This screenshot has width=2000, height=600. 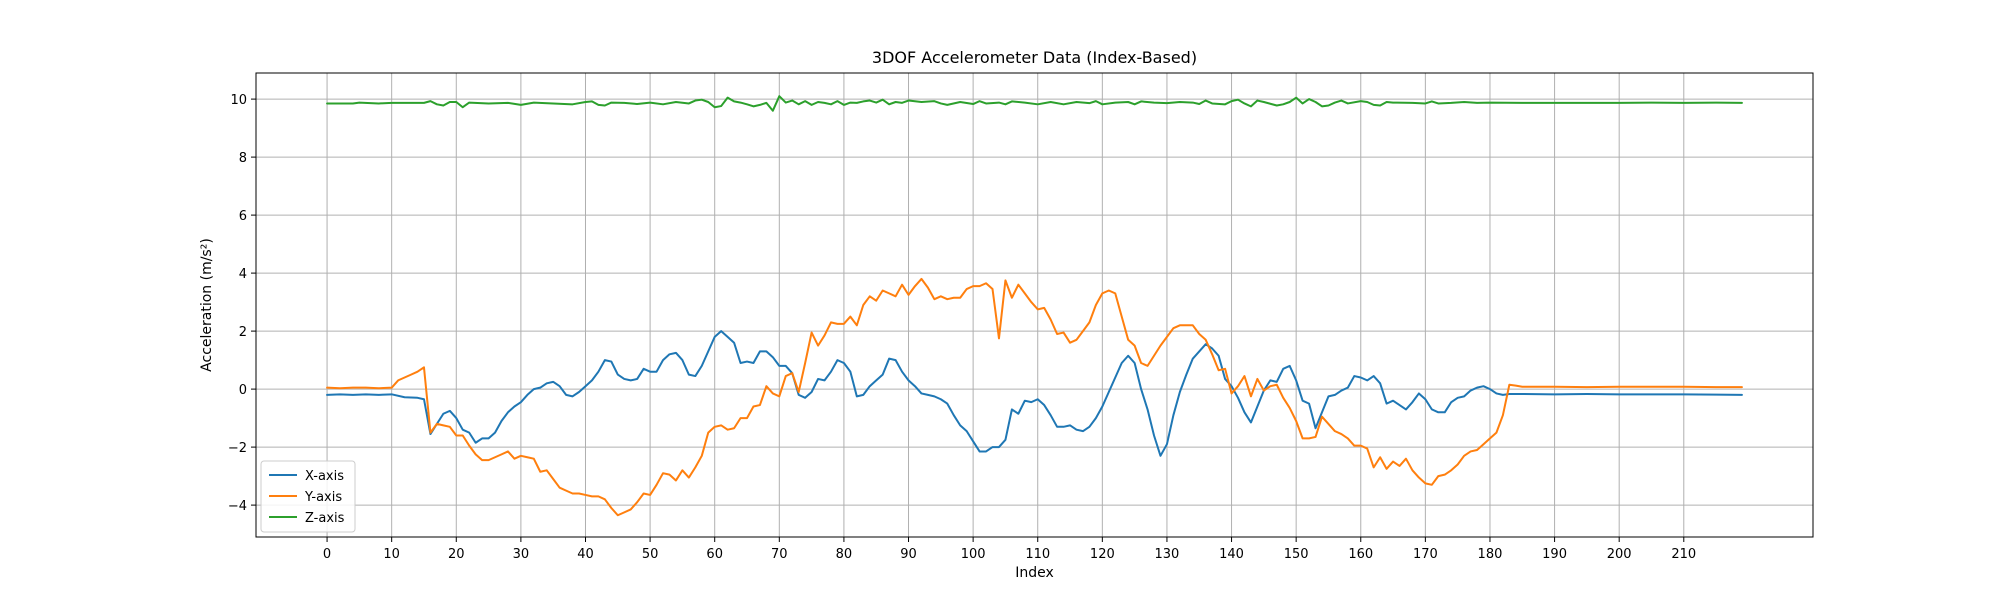 I want to click on legend-label: Y-axis, so click(x=323, y=497).